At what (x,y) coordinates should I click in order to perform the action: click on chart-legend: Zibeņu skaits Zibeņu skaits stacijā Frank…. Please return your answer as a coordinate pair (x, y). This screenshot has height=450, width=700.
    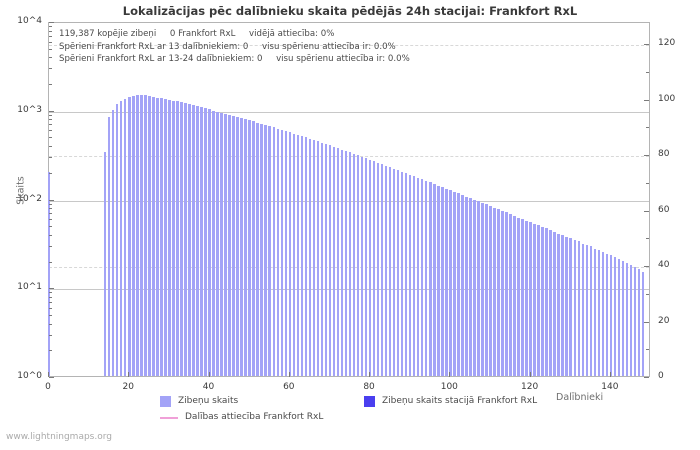
    Looking at the image, I should click on (350, 416).